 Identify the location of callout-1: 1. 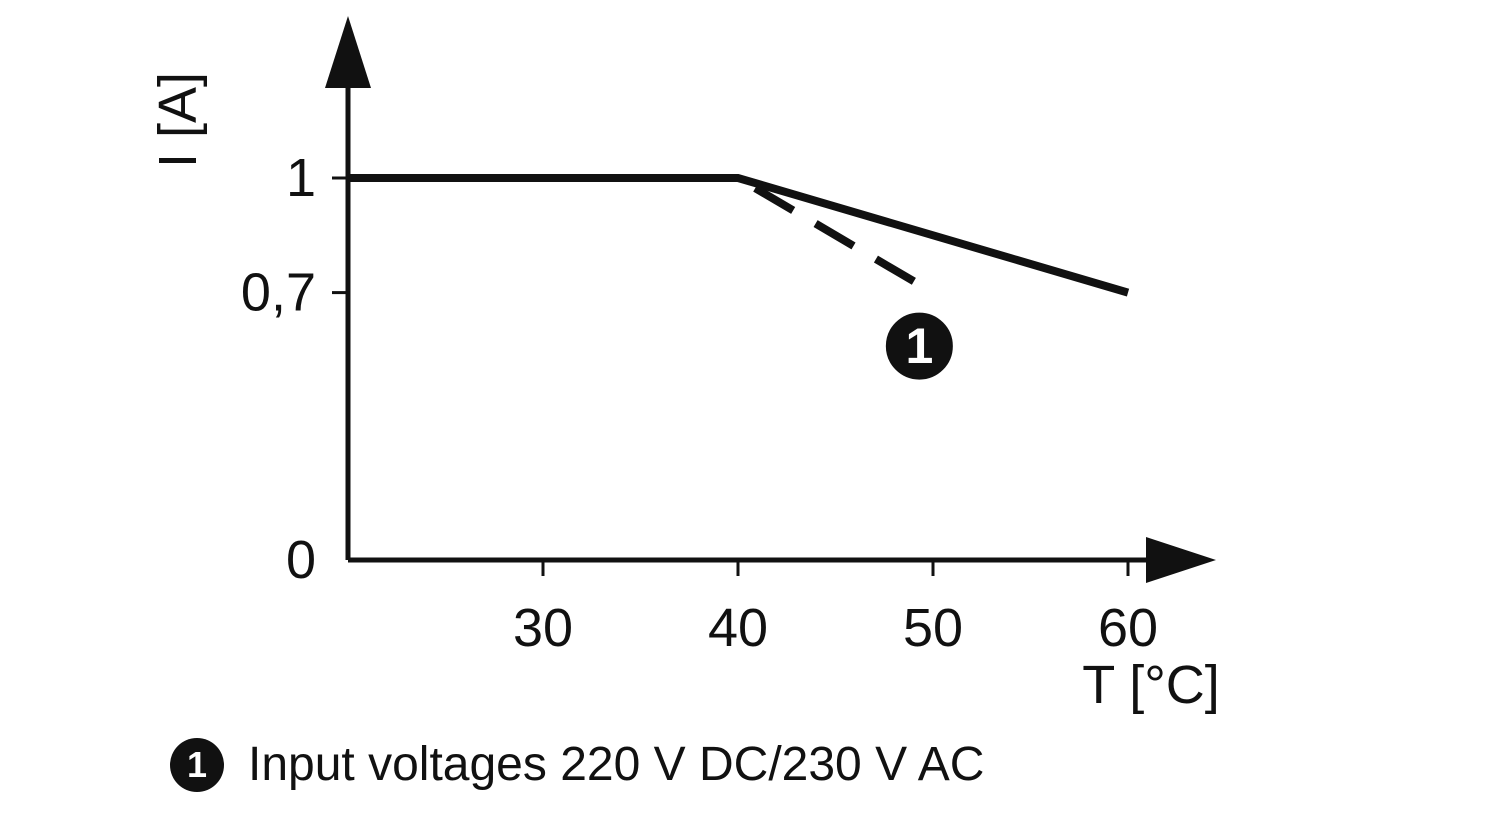
(919, 346).